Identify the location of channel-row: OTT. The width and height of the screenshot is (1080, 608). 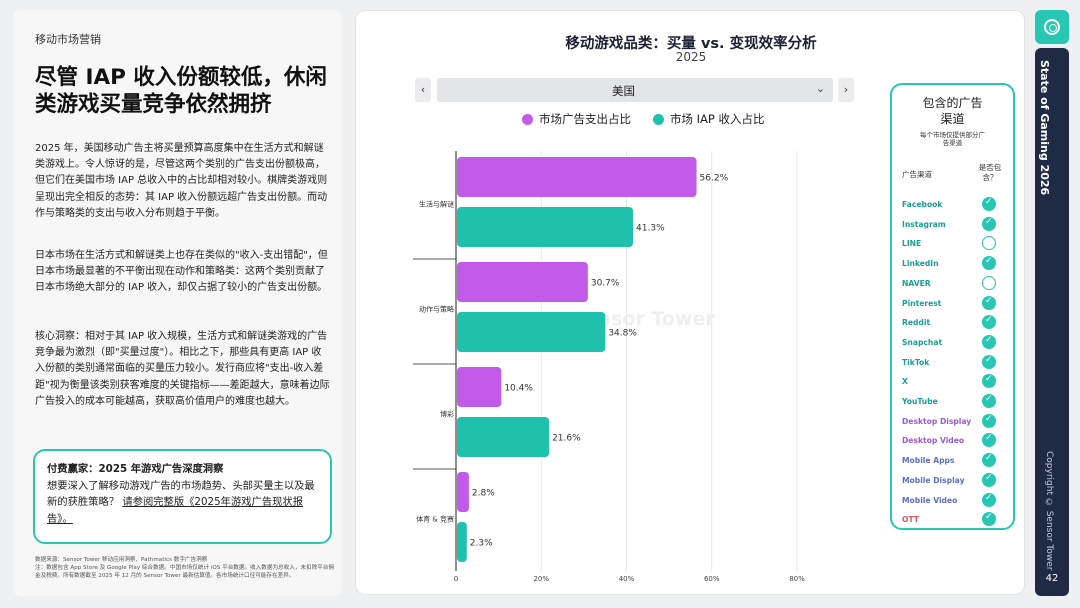
(954, 520).